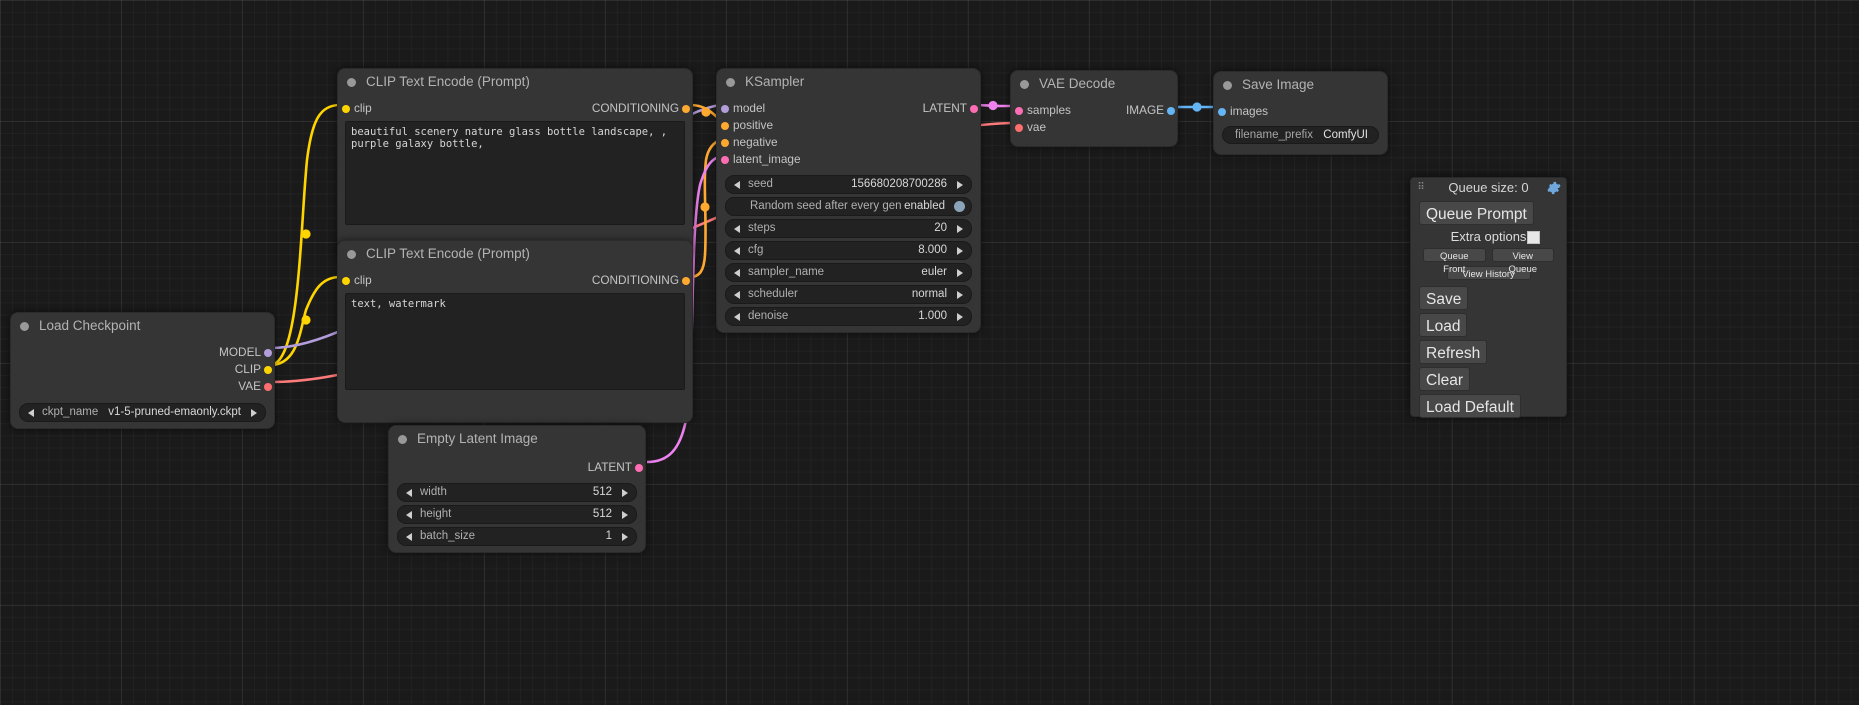 The width and height of the screenshot is (1859, 705). What do you see at coordinates (848, 108) in the screenshot?
I see `slot-row-model: model LATENT` at bounding box center [848, 108].